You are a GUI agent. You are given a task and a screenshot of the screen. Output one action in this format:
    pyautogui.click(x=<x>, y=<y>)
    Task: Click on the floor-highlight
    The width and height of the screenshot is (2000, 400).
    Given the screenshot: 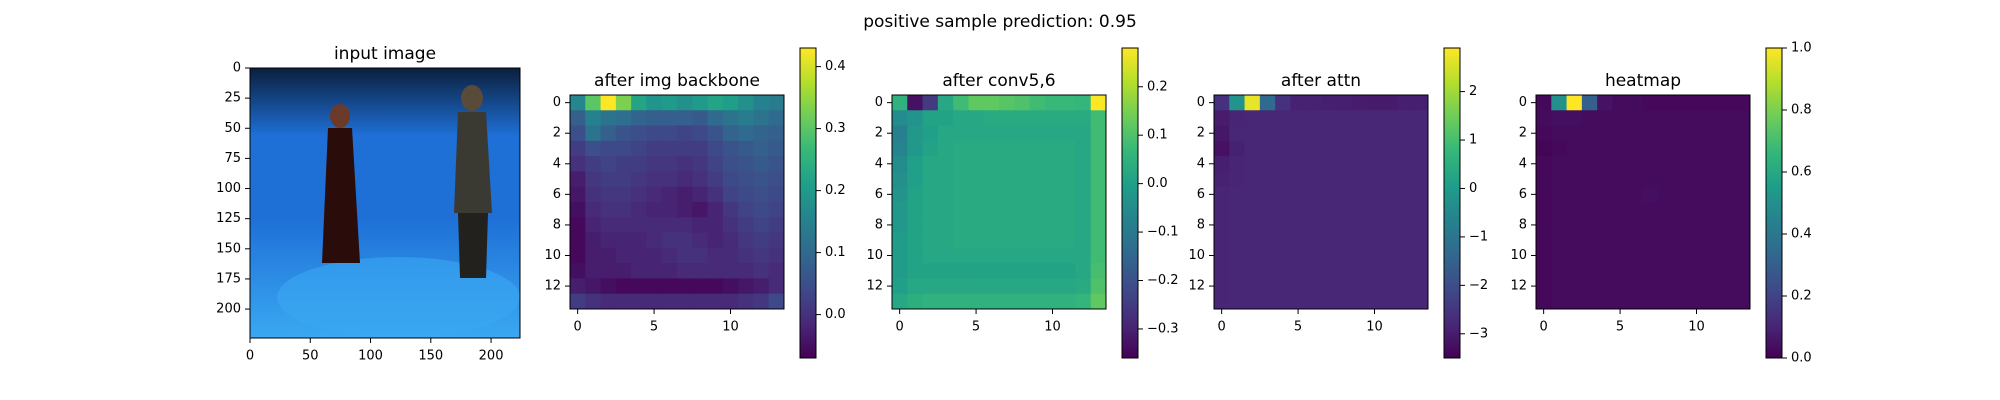 What is the action you would take?
    pyautogui.click(x=398, y=297)
    